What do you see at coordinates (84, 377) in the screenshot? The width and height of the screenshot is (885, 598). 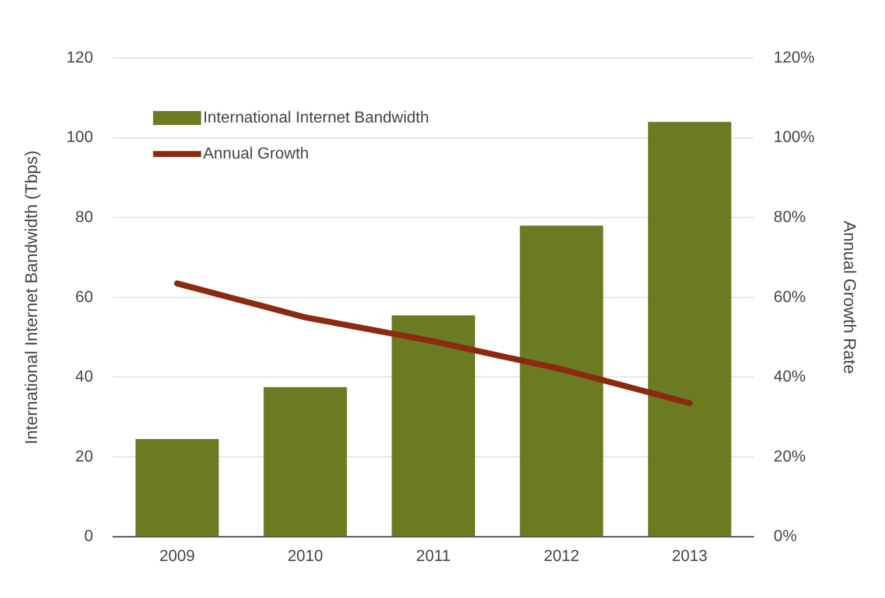 I see `y-tick-label: 40` at bounding box center [84, 377].